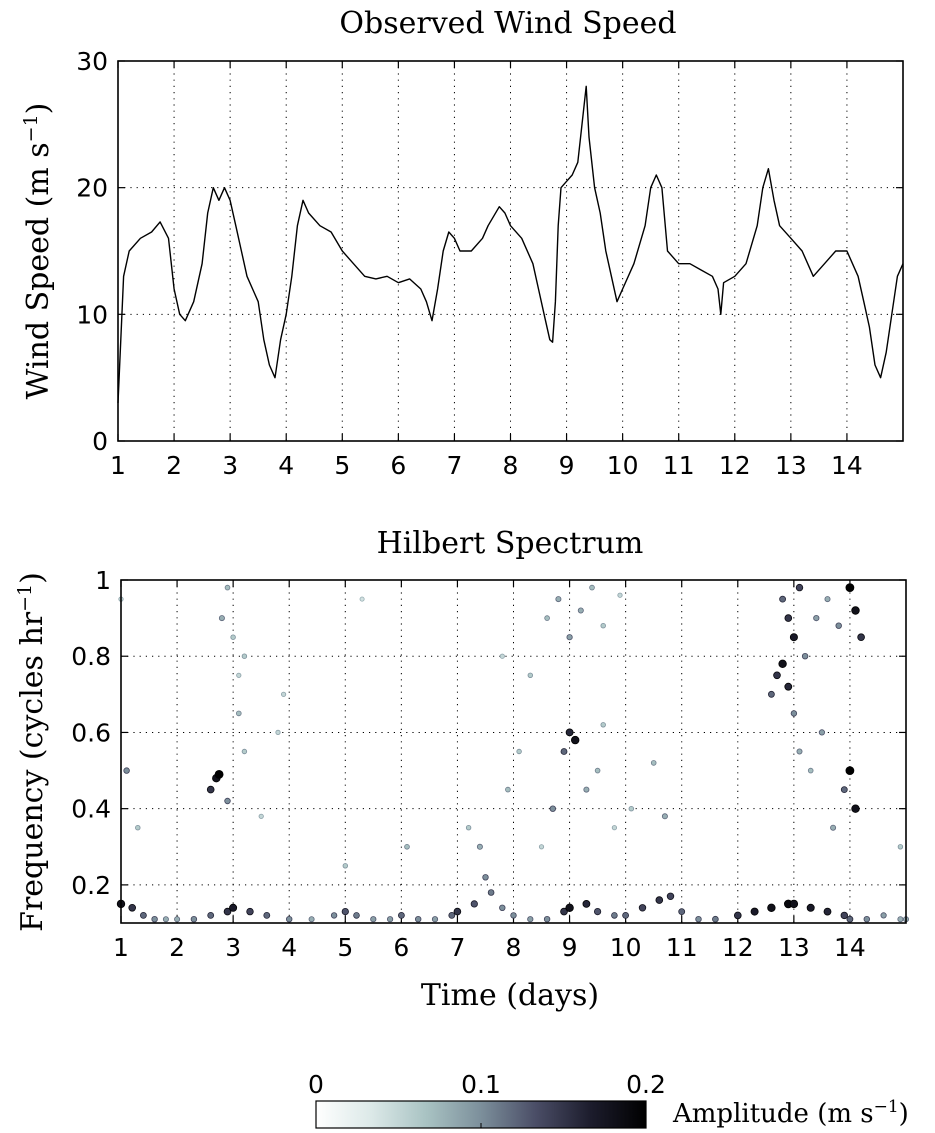  I want to click on colorbar-label: Amplitude (m s−1), so click(790, 1113).